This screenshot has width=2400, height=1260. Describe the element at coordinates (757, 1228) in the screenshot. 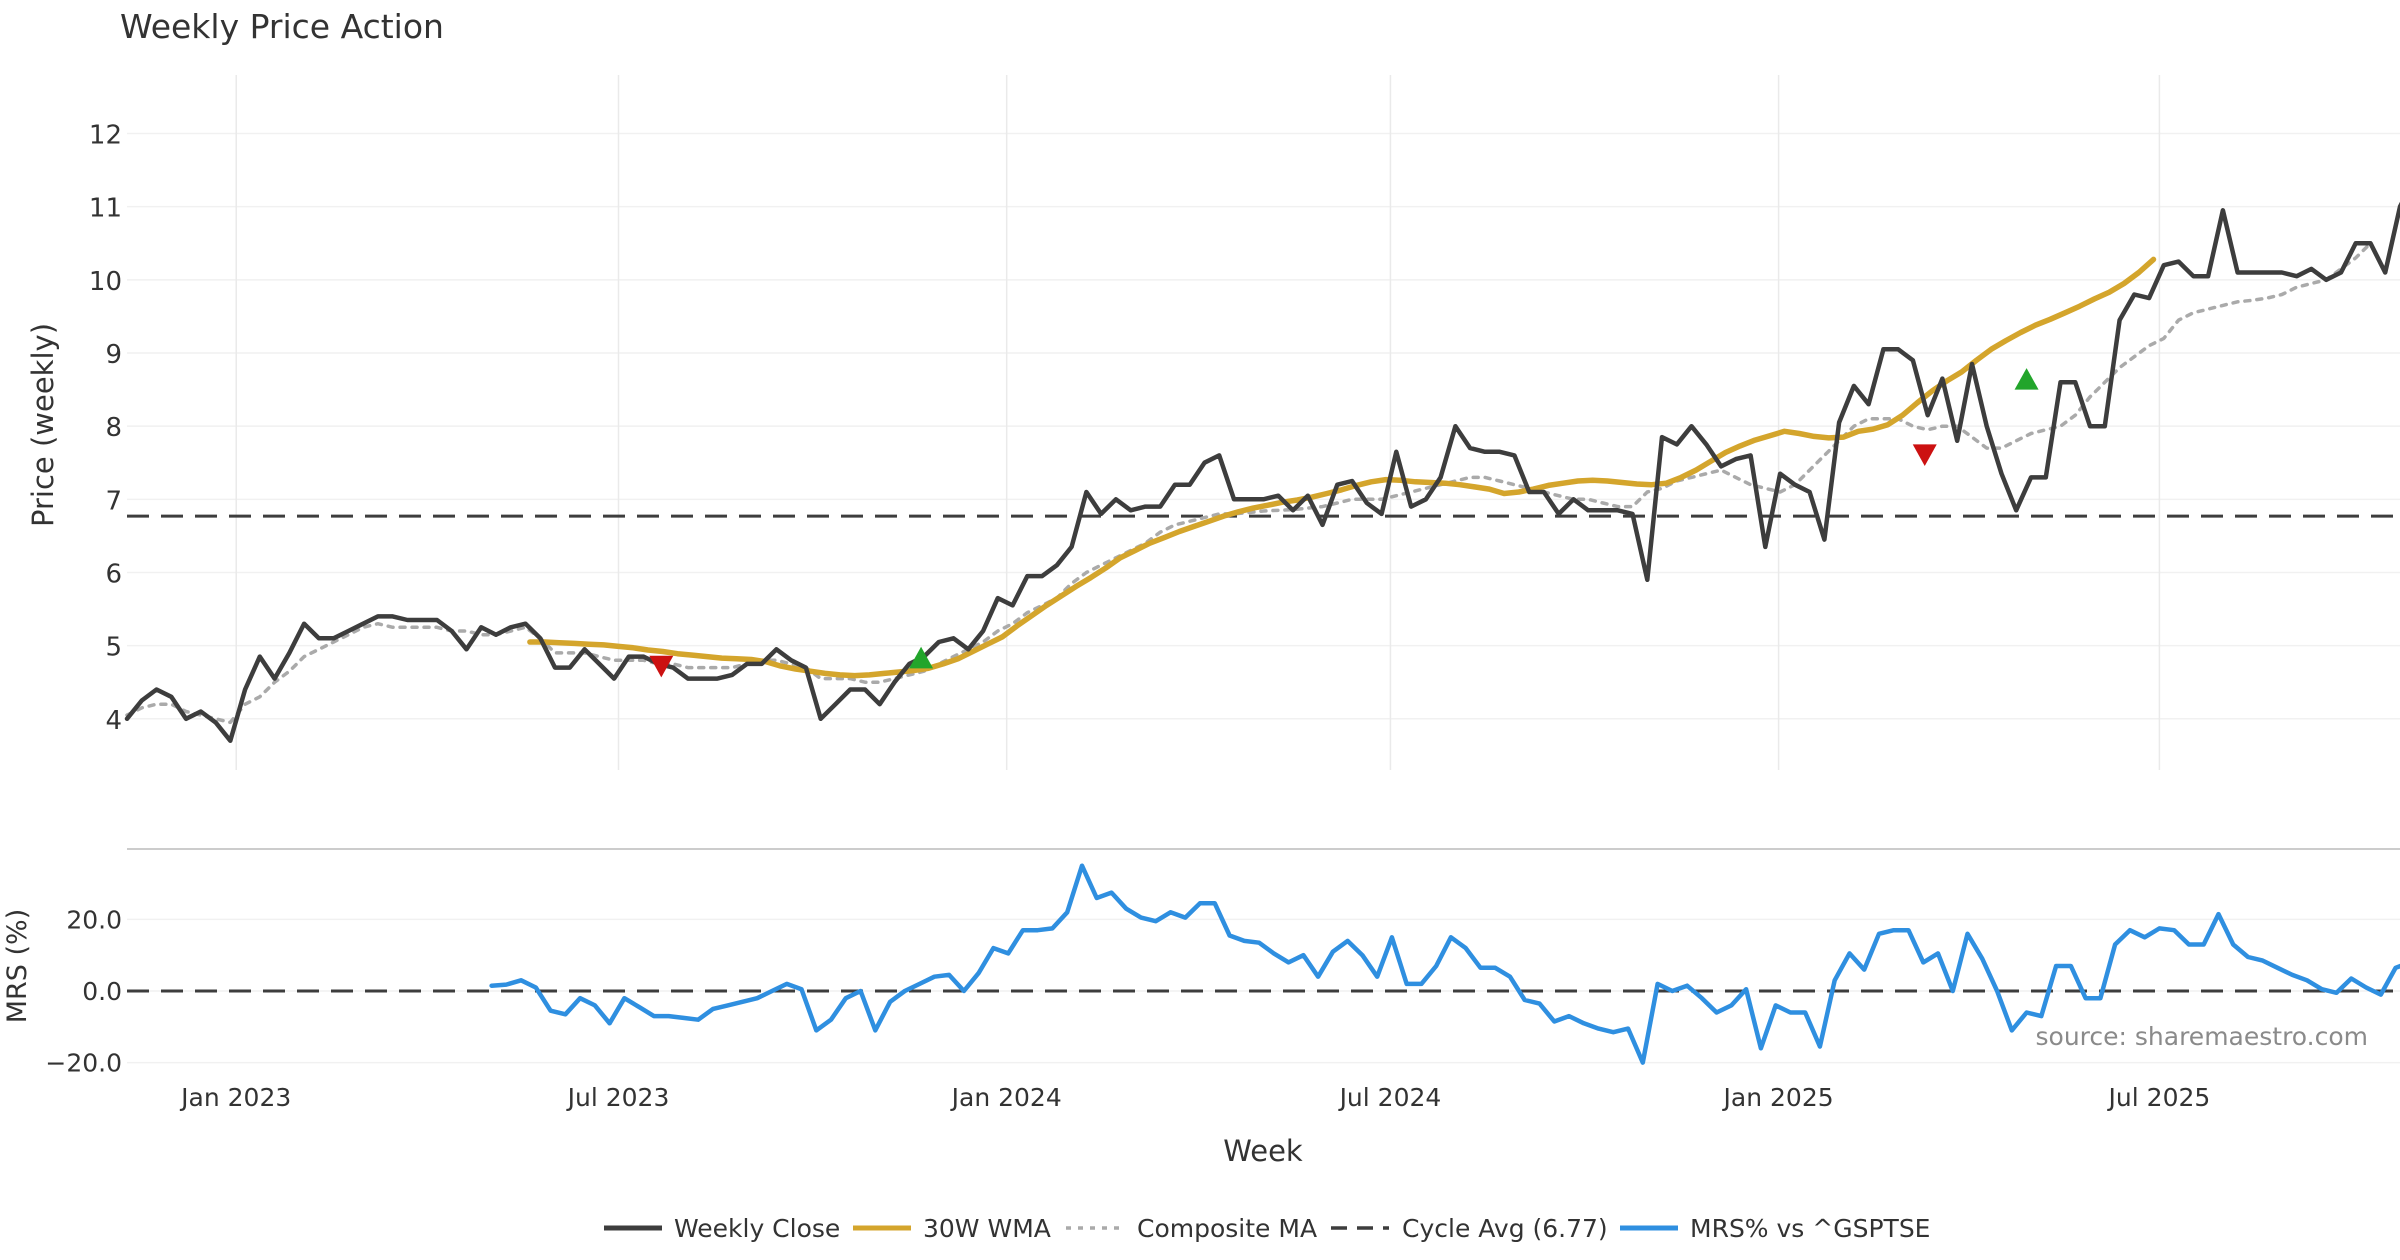

I see `legend-label: Weekly Close` at that location.